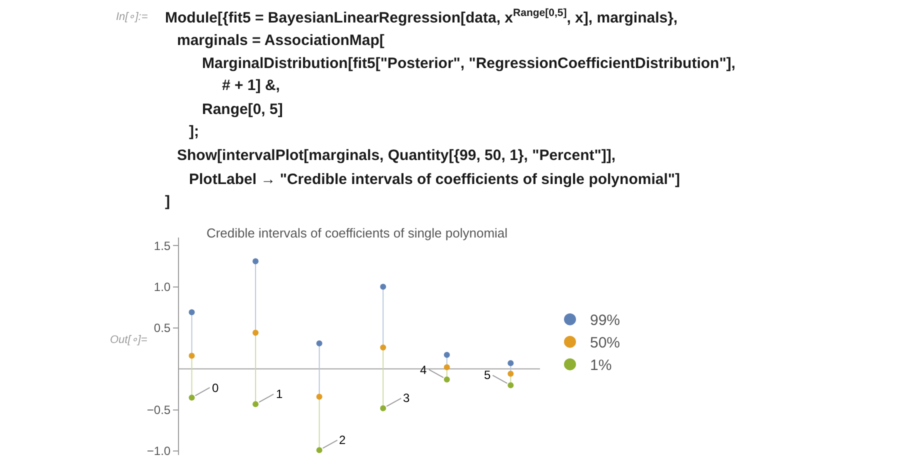 The image size is (897, 474). Describe the element at coordinates (132, 17) in the screenshot. I see `text: In[∘]:=` at that location.